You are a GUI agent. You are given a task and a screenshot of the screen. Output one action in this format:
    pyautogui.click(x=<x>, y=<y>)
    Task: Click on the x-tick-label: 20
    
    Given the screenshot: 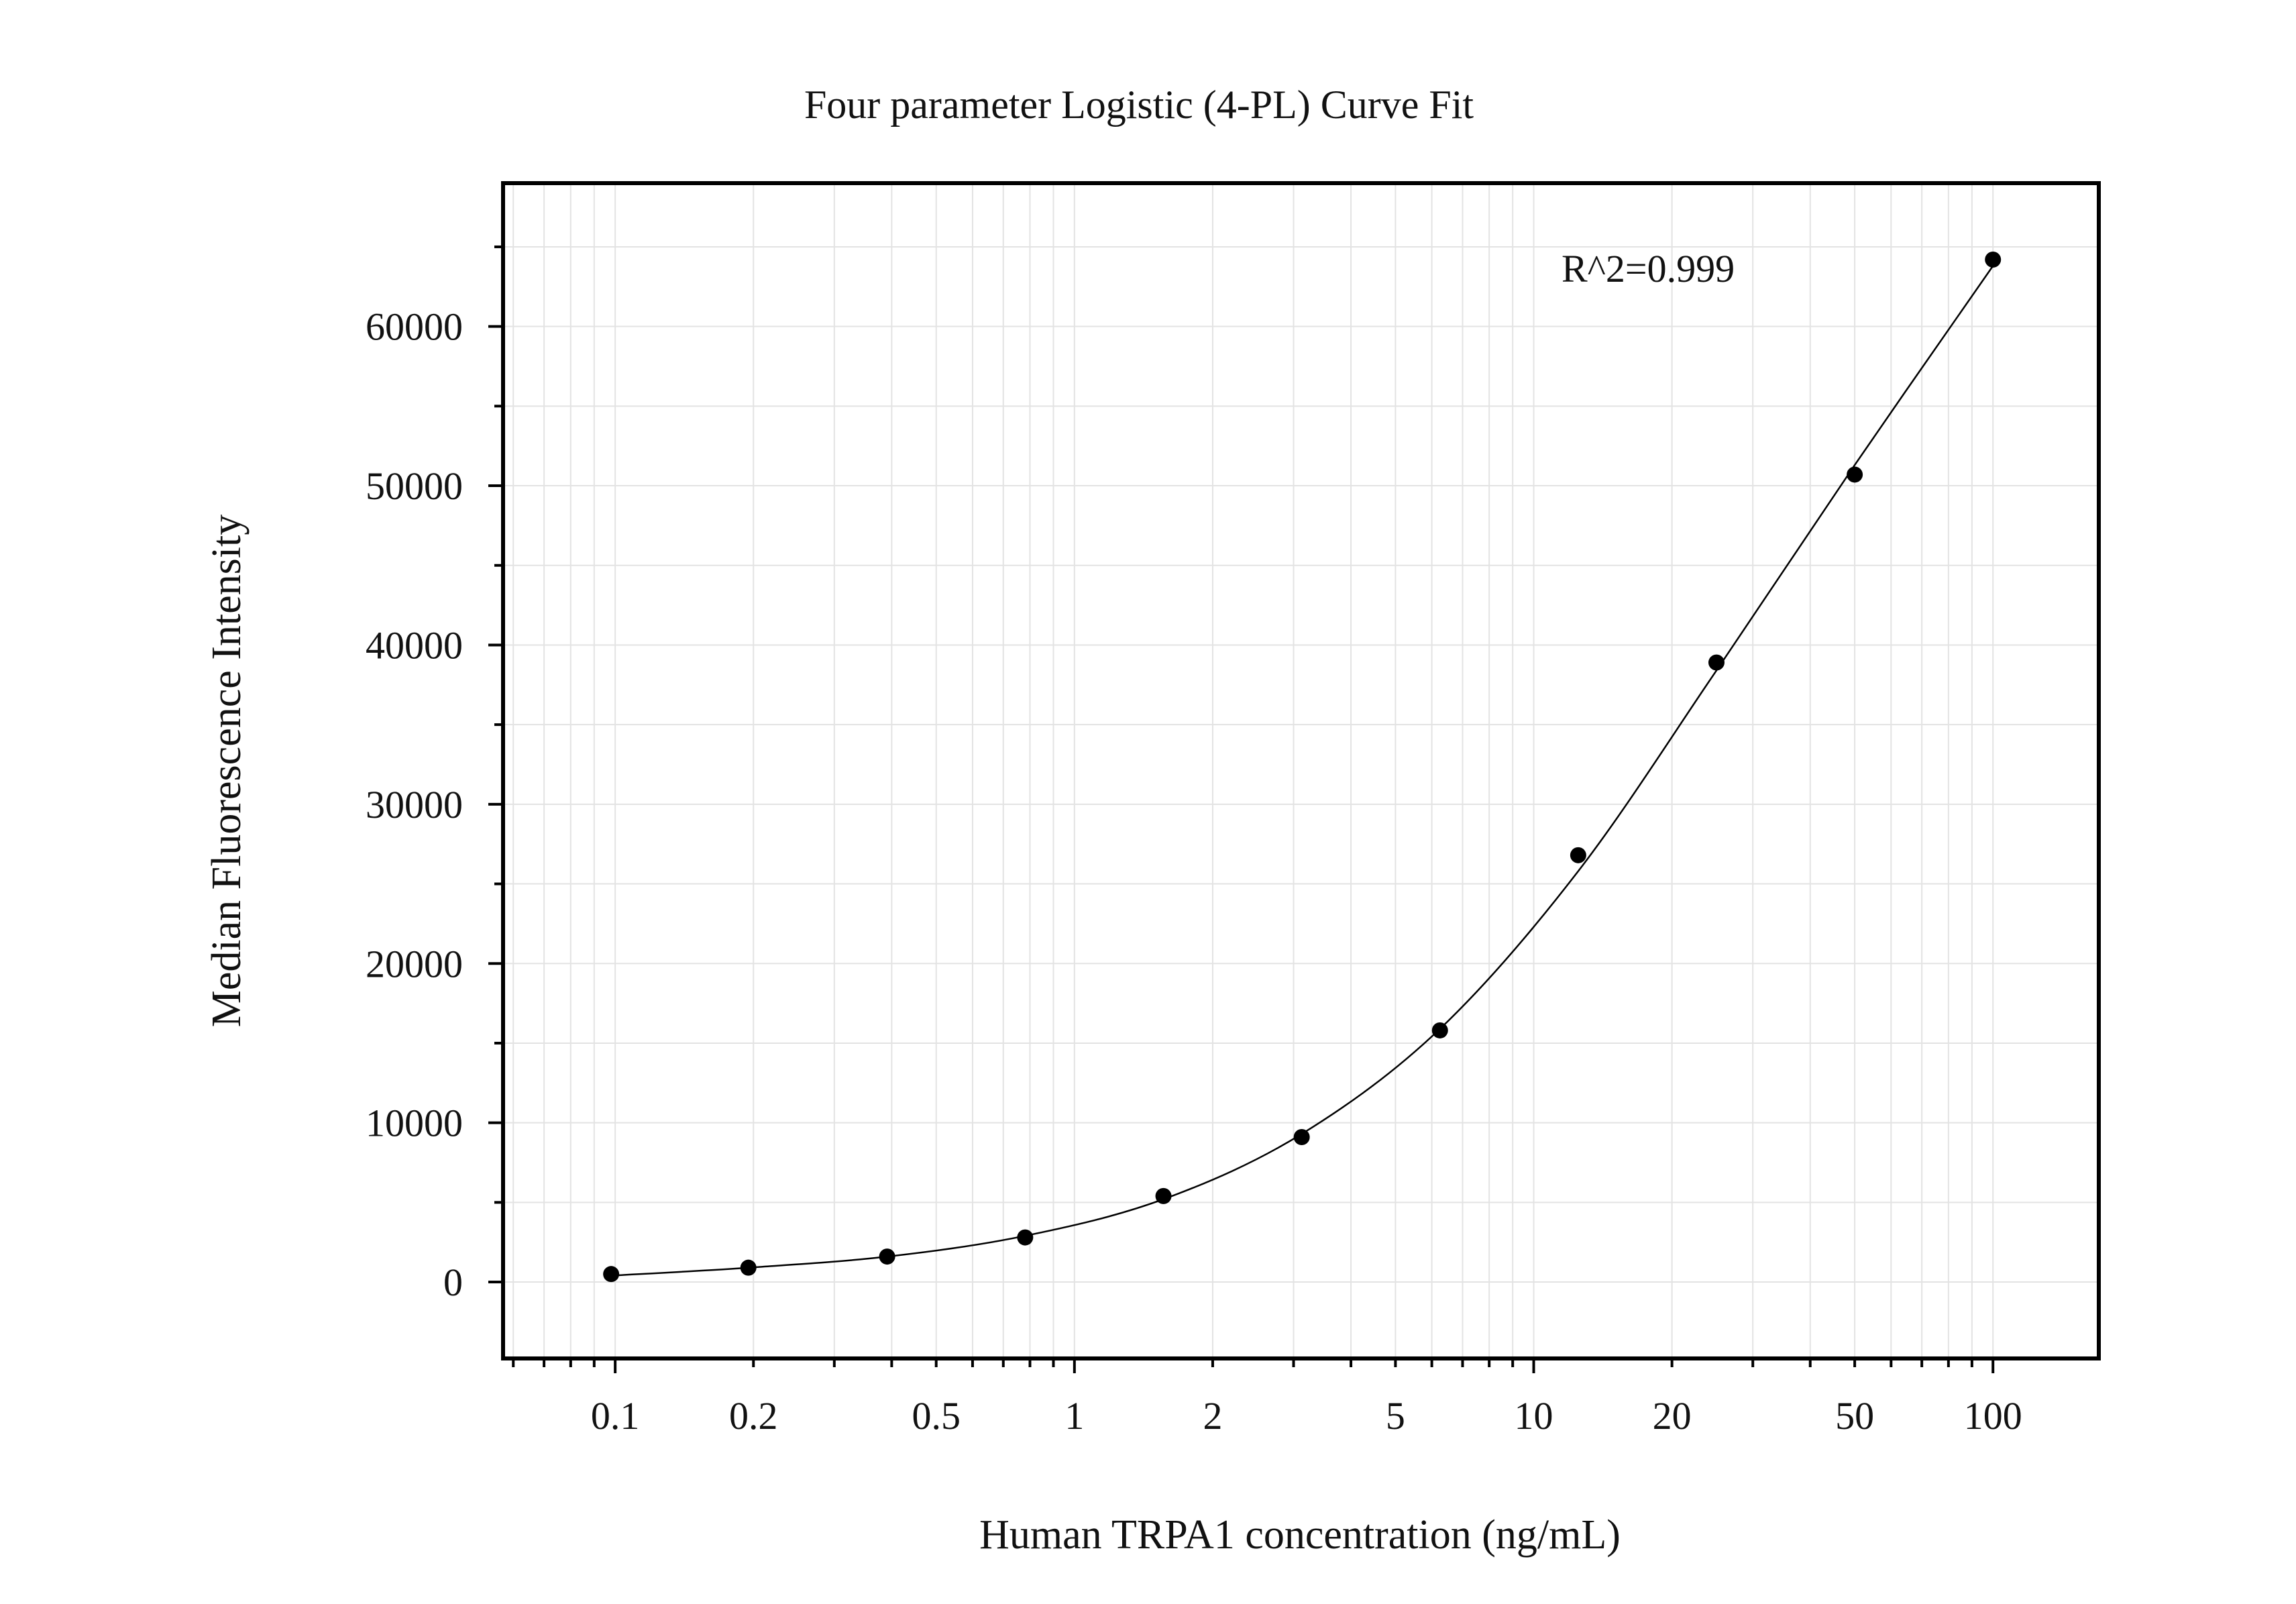 What is the action you would take?
    pyautogui.click(x=1672, y=1416)
    